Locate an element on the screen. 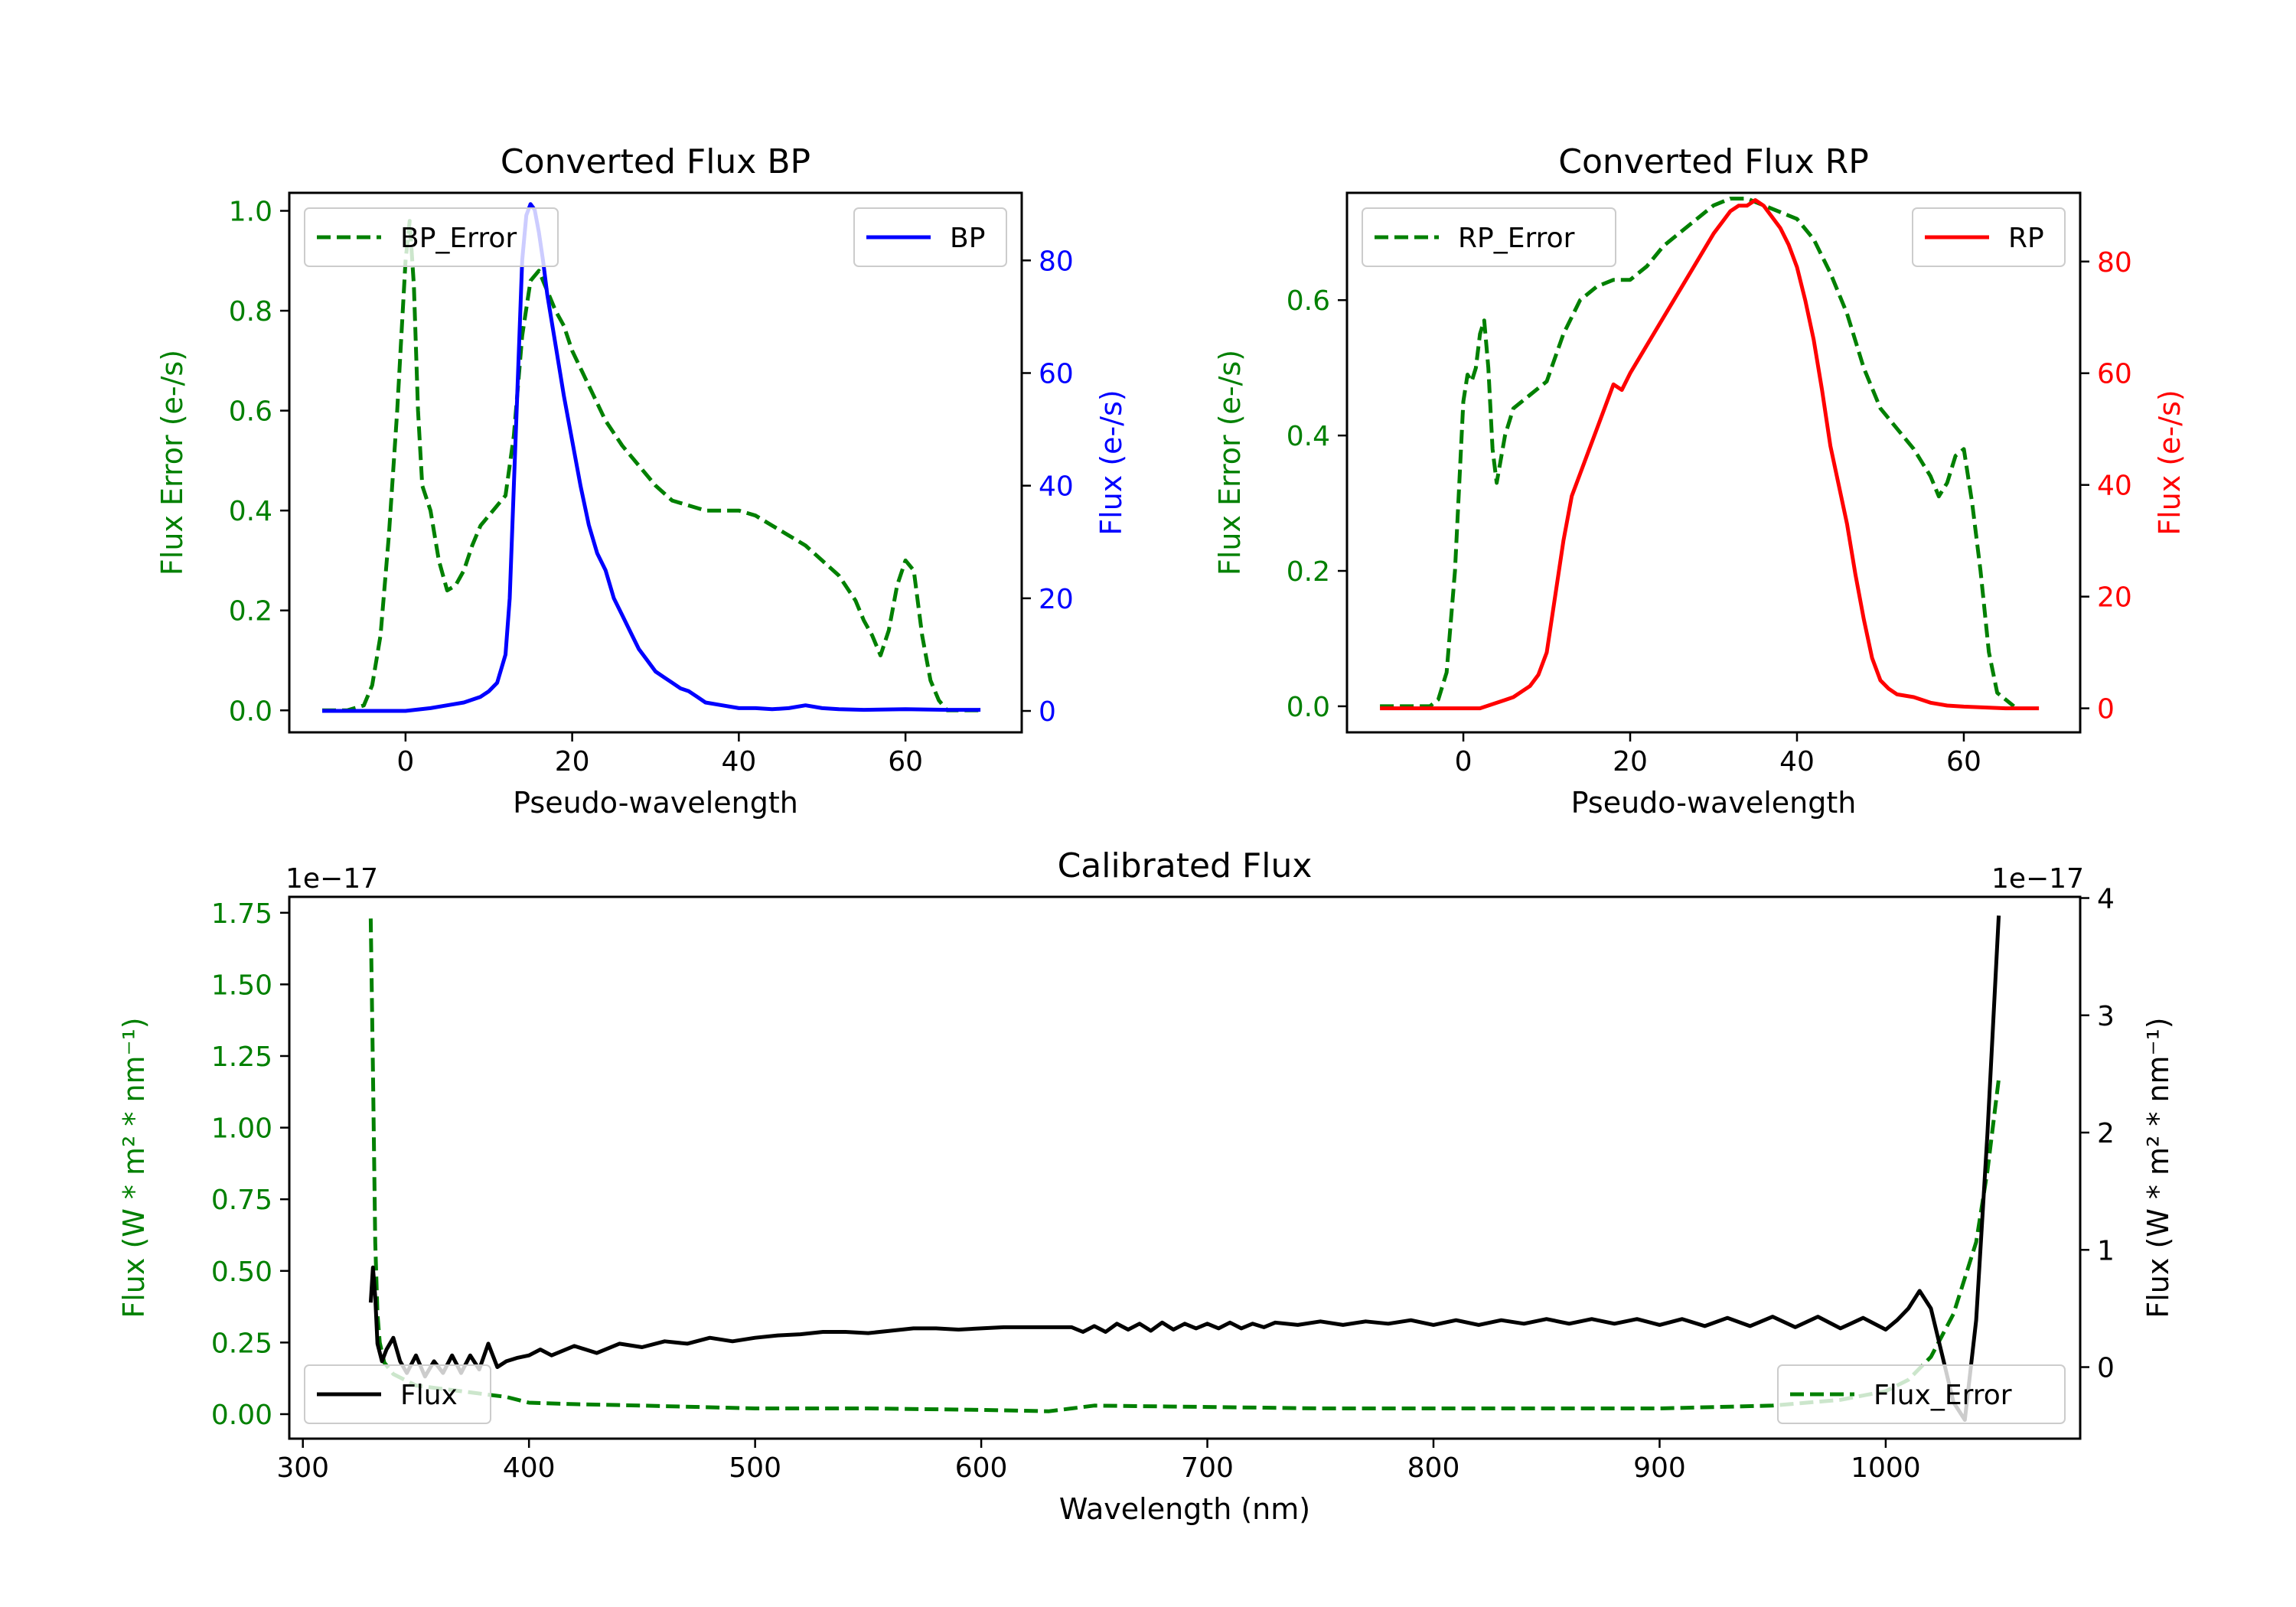  left-y-tick-label: 0.25 is located at coordinates (241, 1343).